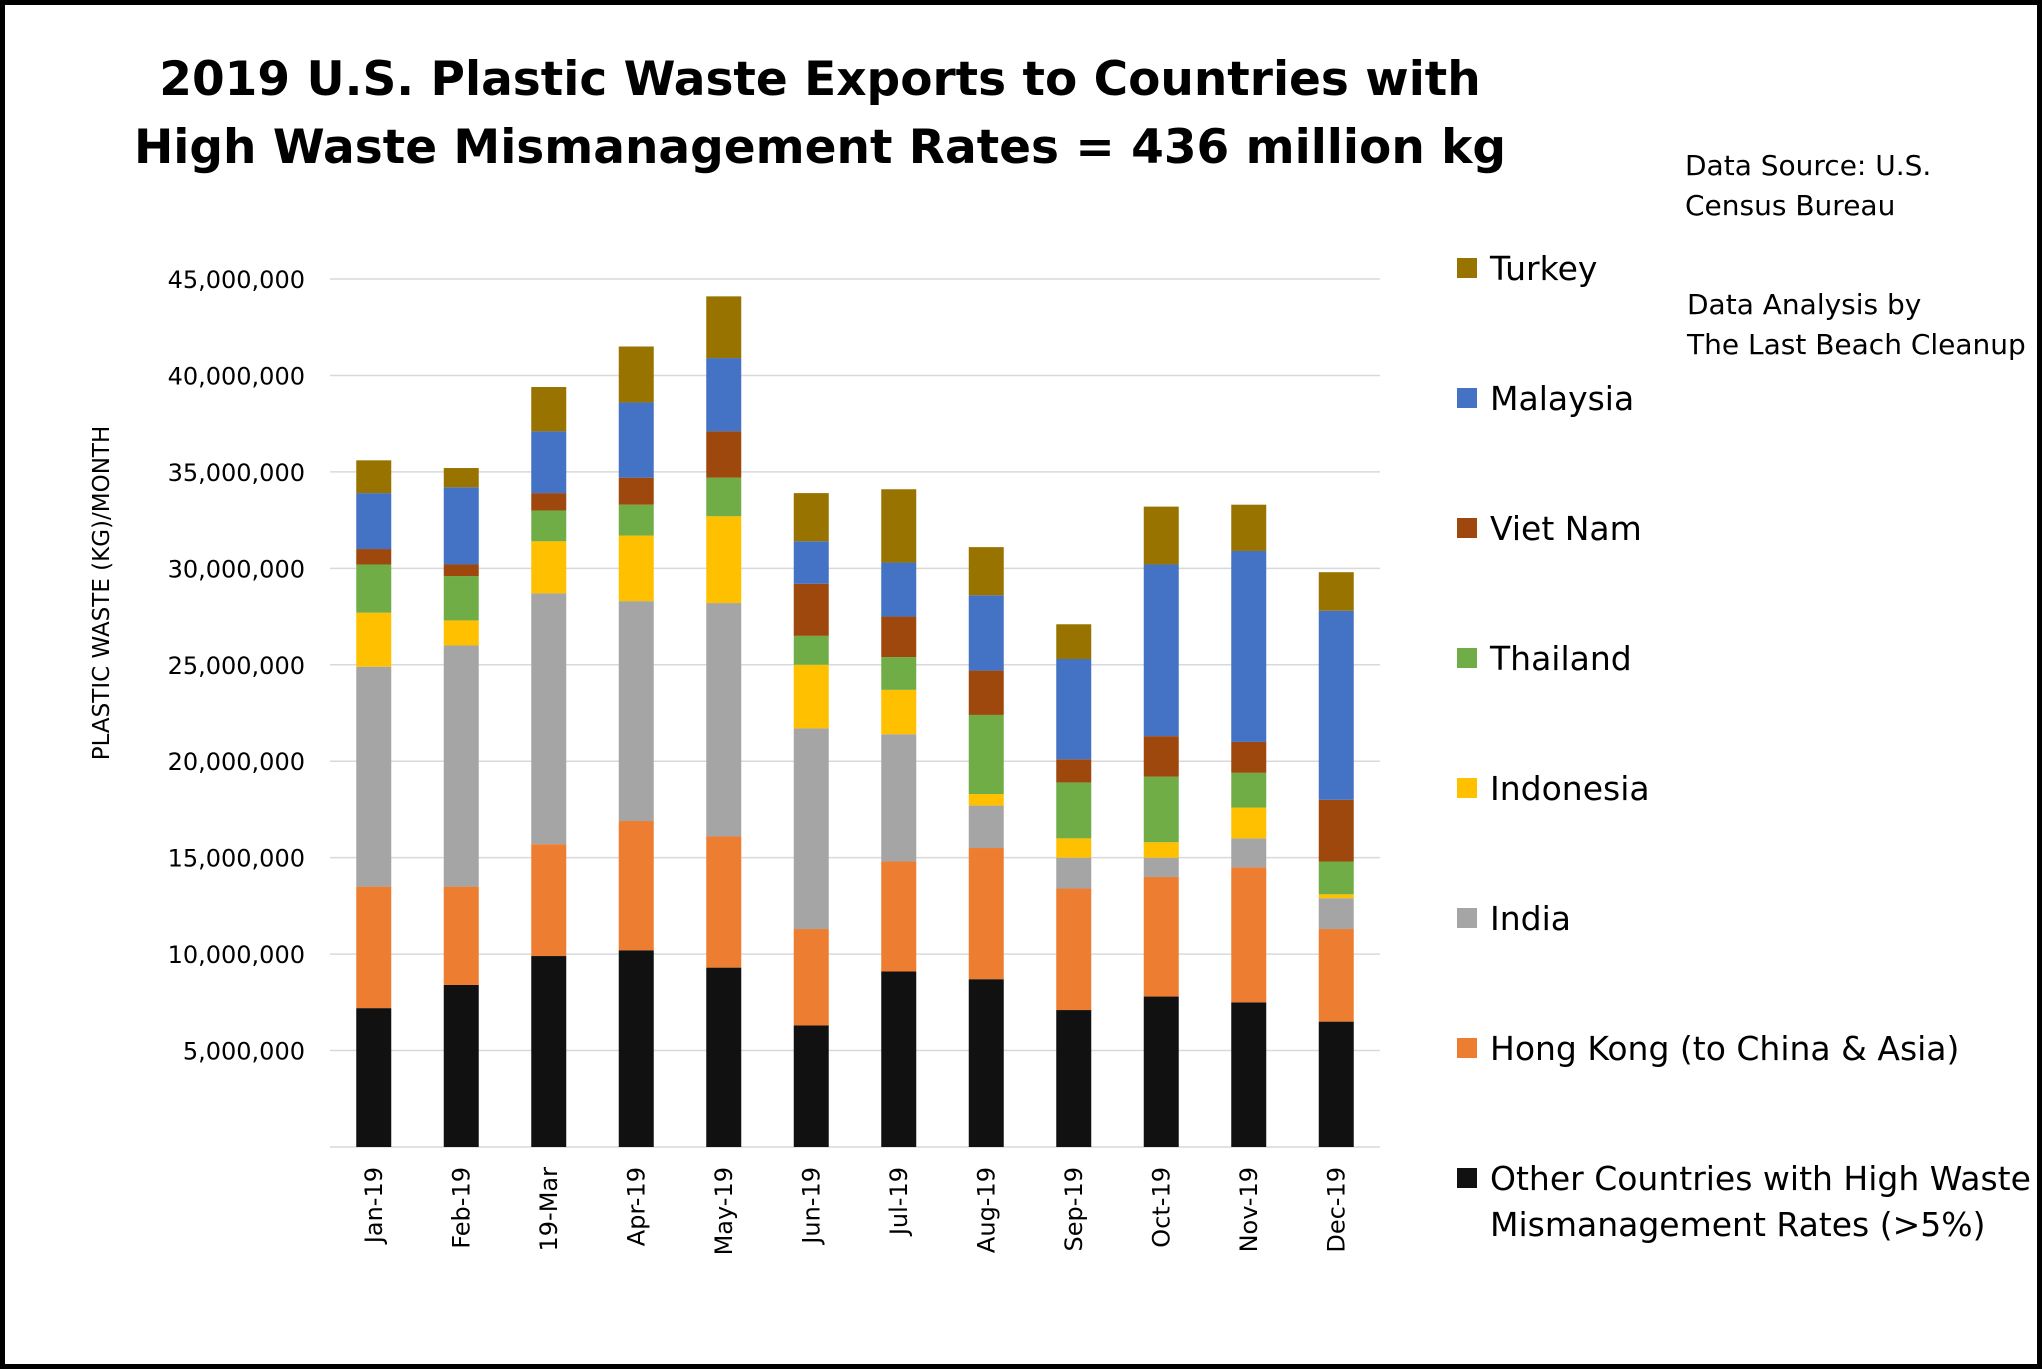  Describe the element at coordinates (1570, 788) in the screenshot. I see `legend-label: Indonesia` at that location.